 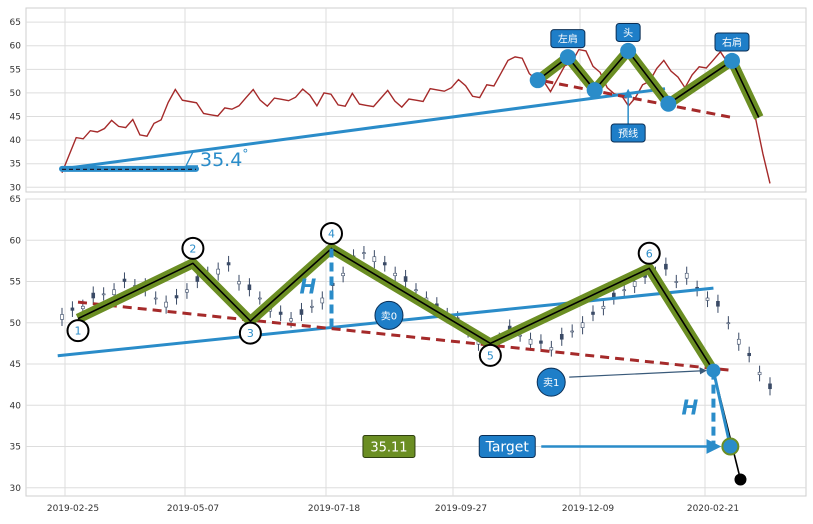 I want to click on x-tick-label: 2019-02-25, so click(x=73, y=509).